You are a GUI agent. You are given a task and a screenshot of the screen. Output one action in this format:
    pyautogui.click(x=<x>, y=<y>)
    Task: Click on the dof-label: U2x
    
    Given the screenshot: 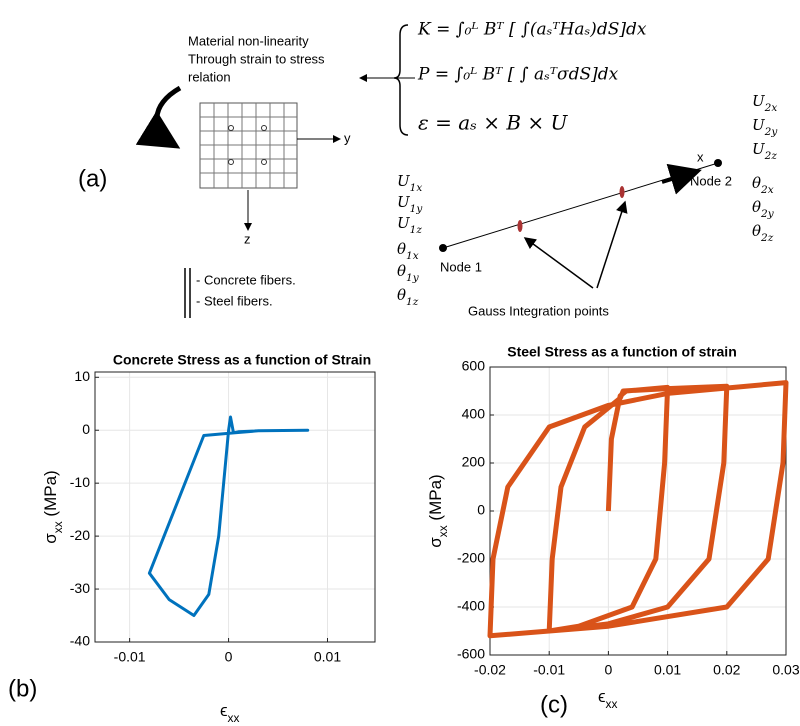 What is the action you would take?
    pyautogui.click(x=764, y=103)
    